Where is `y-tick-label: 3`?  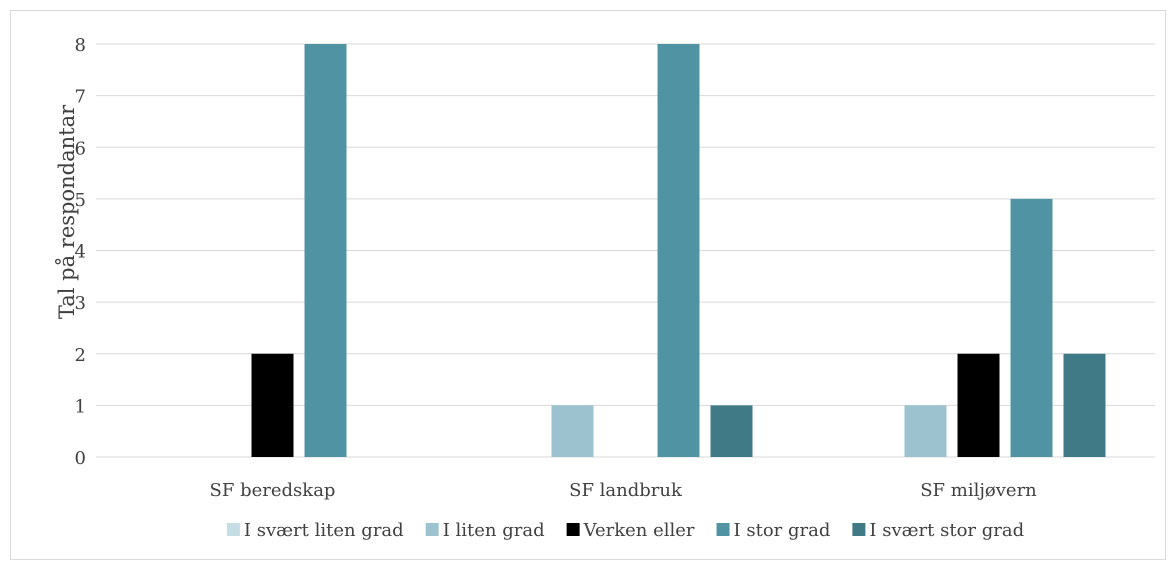
y-tick-label: 3 is located at coordinates (80, 303).